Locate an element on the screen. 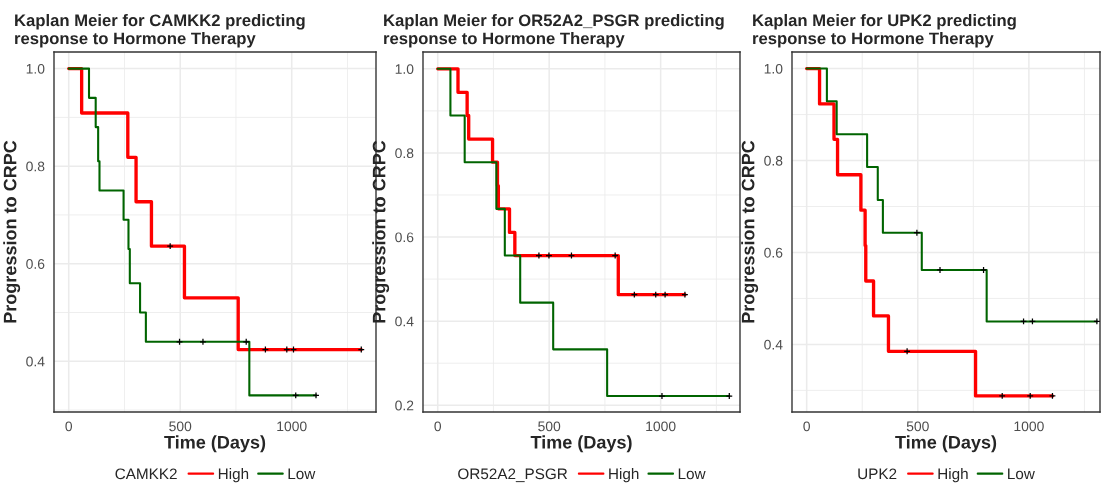 The height and width of the screenshot is (496, 1101). chart-title: Kaplan Meier for OR52A2_PSGR predicting response to Hormone Therapy is located at coordinates (554, 31).